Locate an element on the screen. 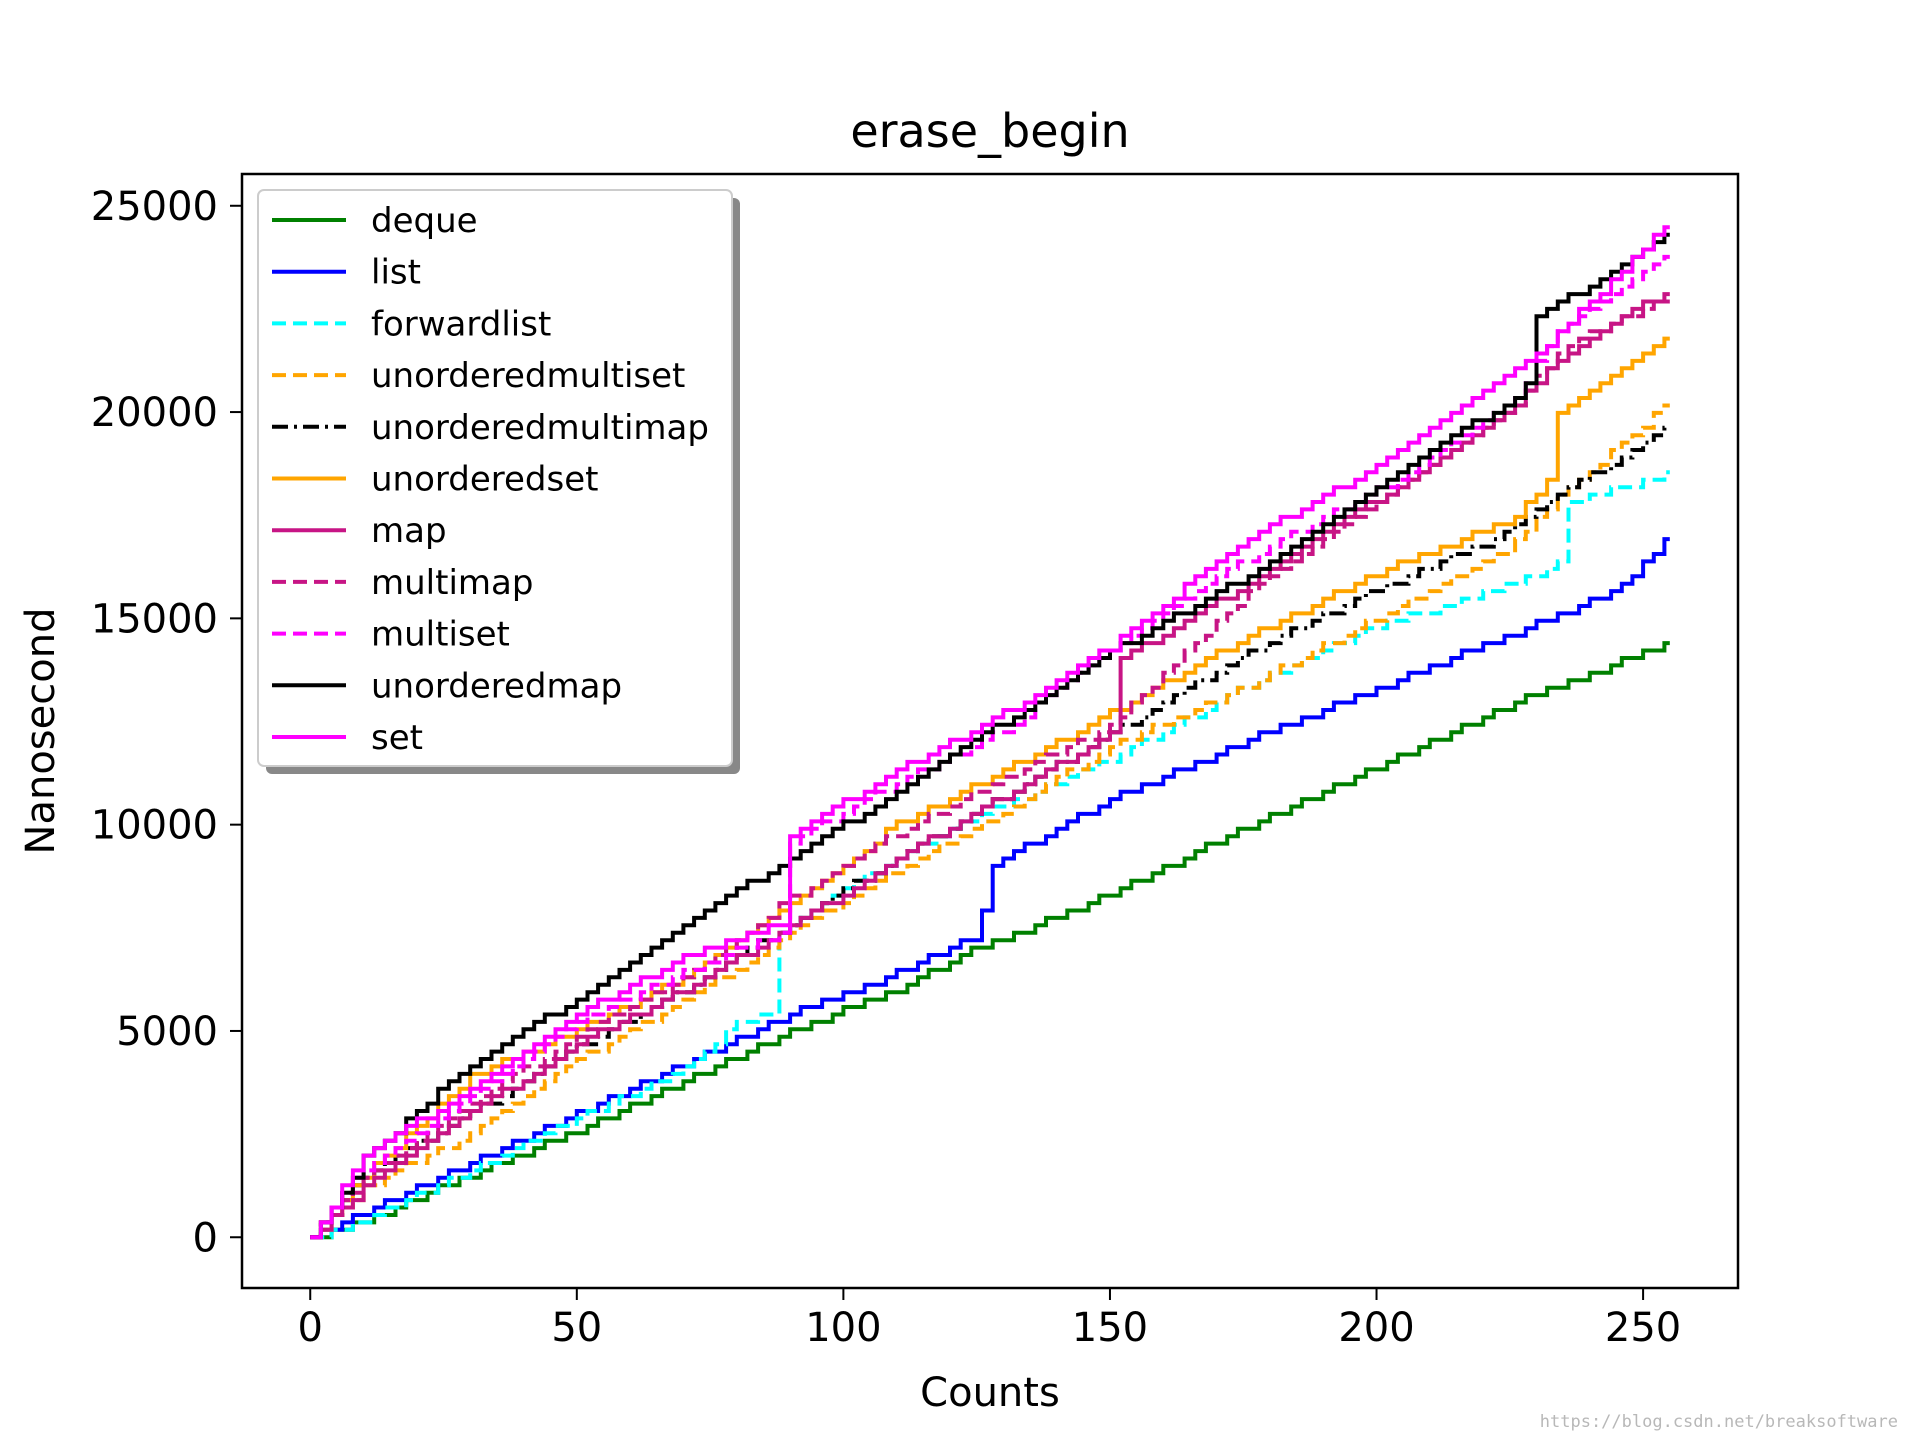 The height and width of the screenshot is (1440, 1920). legend-label: set is located at coordinates (397, 738).